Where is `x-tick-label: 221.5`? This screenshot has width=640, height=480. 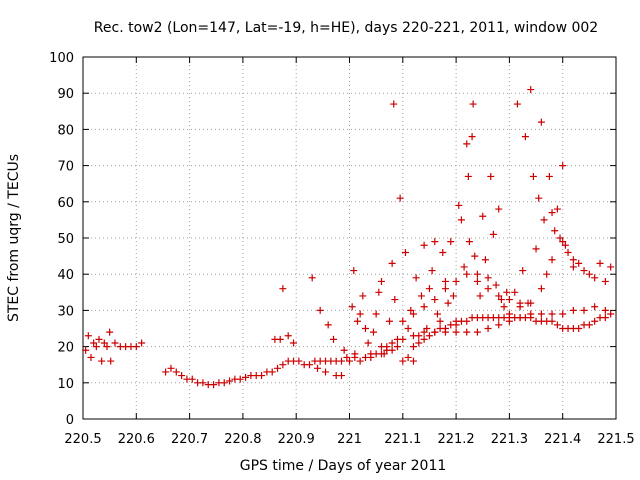 x-tick-label: 221.5 is located at coordinates (615, 439).